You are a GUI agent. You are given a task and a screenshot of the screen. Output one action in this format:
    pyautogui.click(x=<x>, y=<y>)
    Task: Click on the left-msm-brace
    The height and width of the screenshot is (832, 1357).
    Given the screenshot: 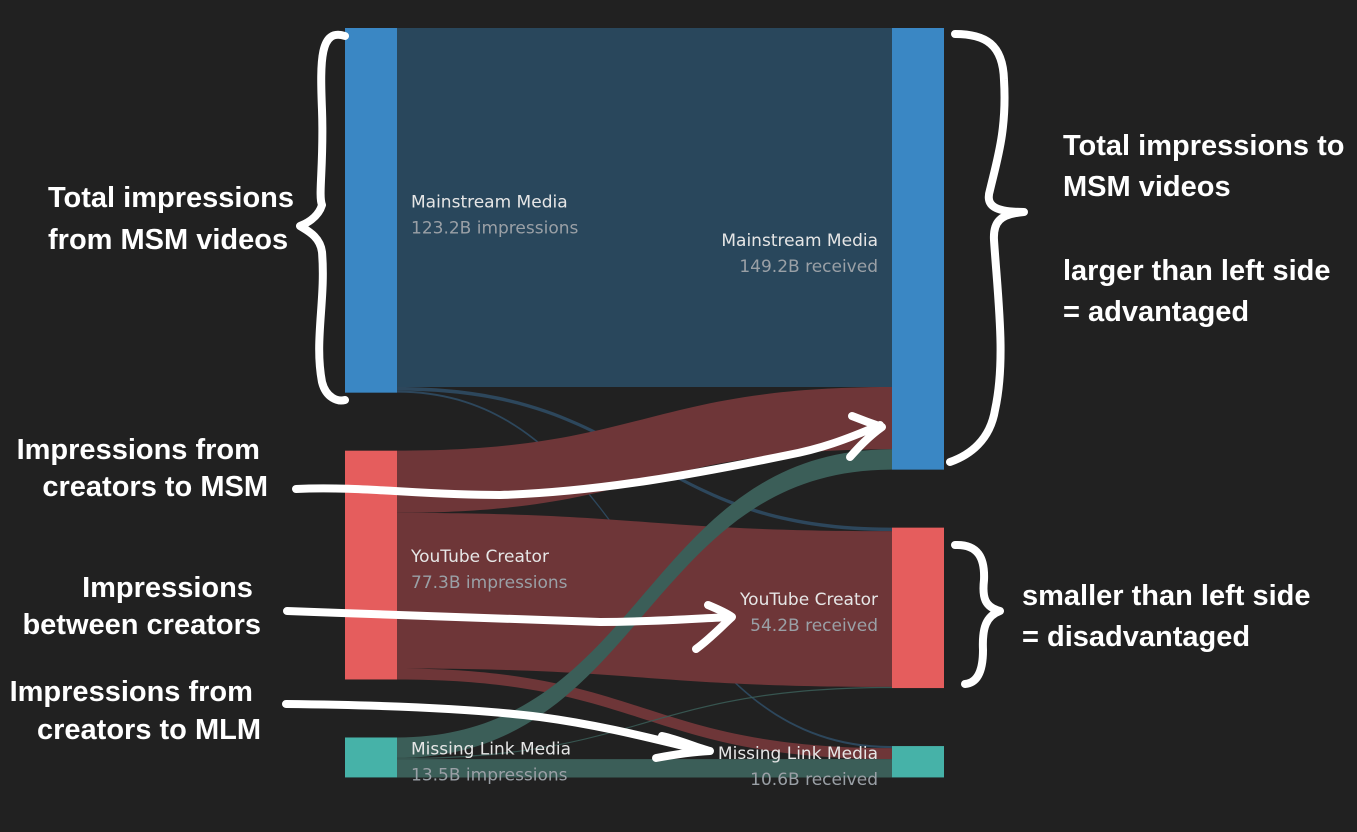 What is the action you would take?
    pyautogui.click(x=322, y=217)
    